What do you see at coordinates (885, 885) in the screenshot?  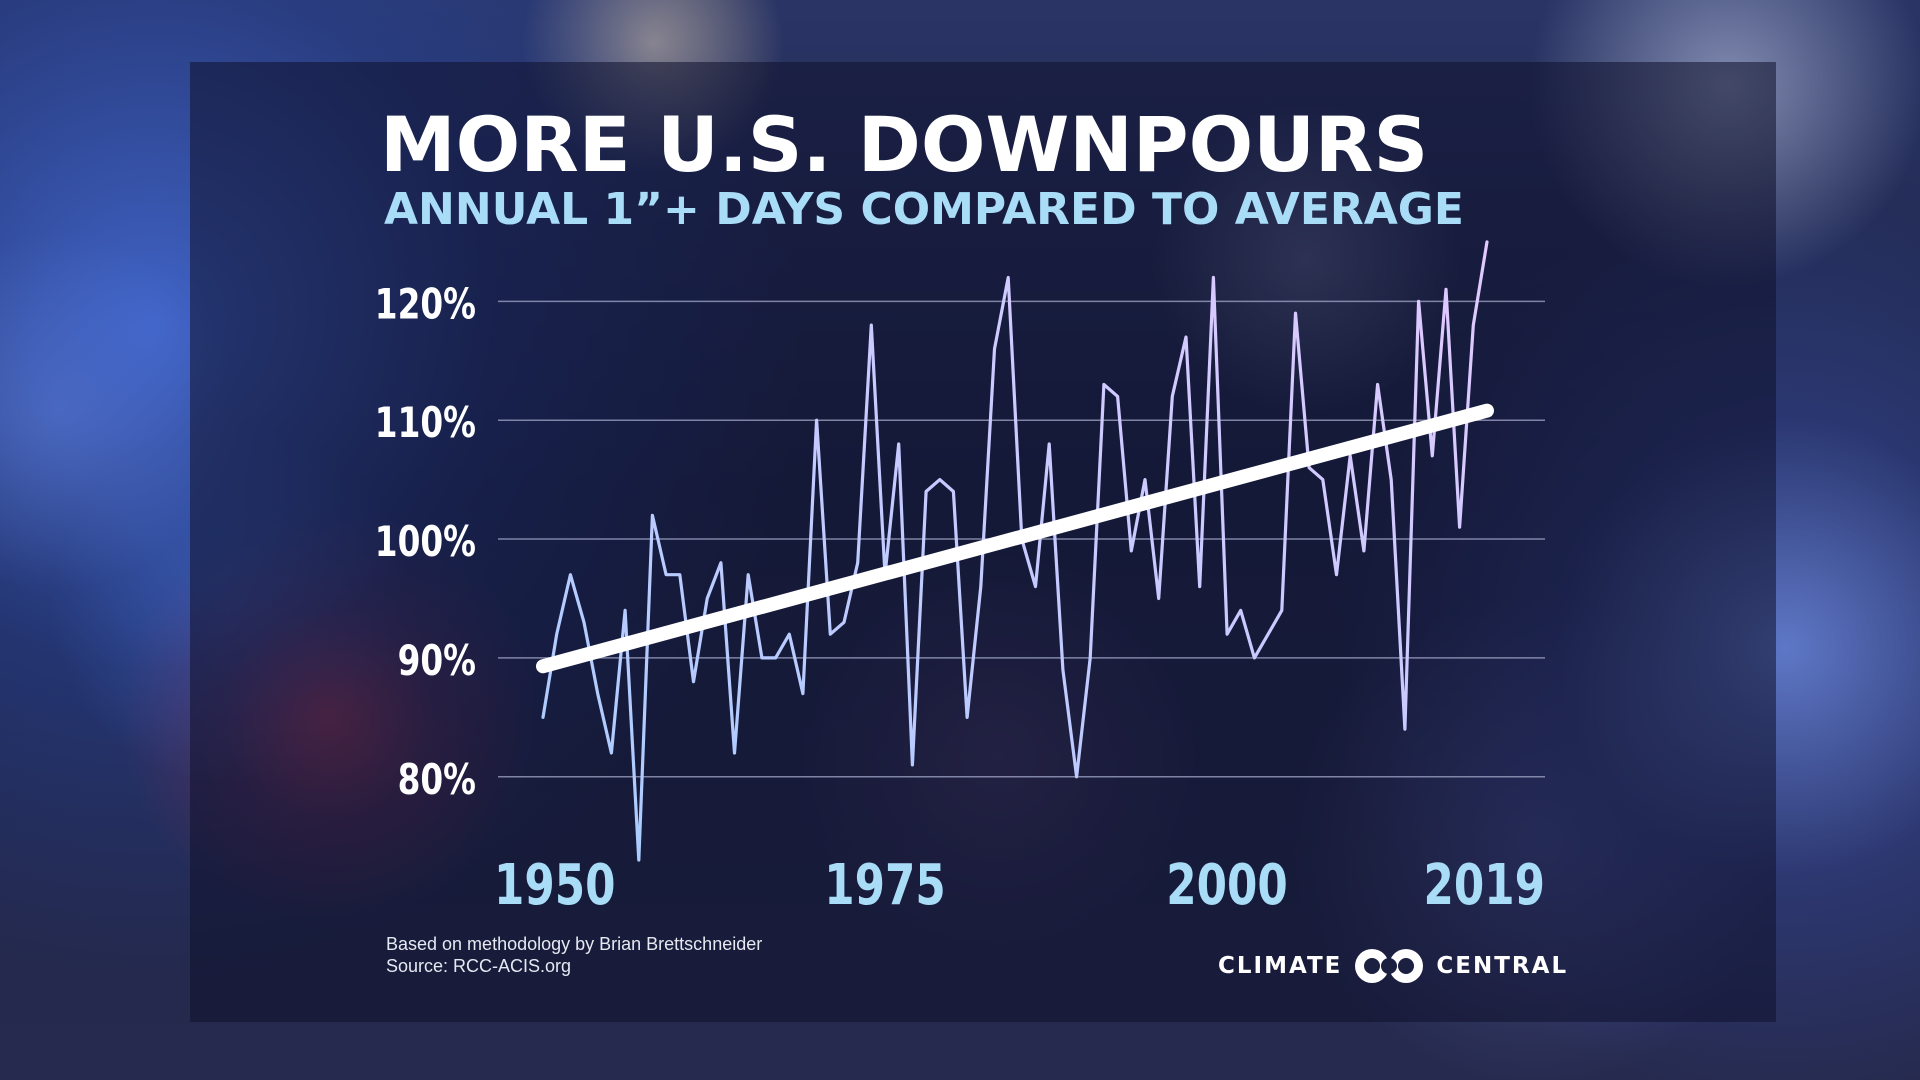 I see `x-tick-label: 1975` at bounding box center [885, 885].